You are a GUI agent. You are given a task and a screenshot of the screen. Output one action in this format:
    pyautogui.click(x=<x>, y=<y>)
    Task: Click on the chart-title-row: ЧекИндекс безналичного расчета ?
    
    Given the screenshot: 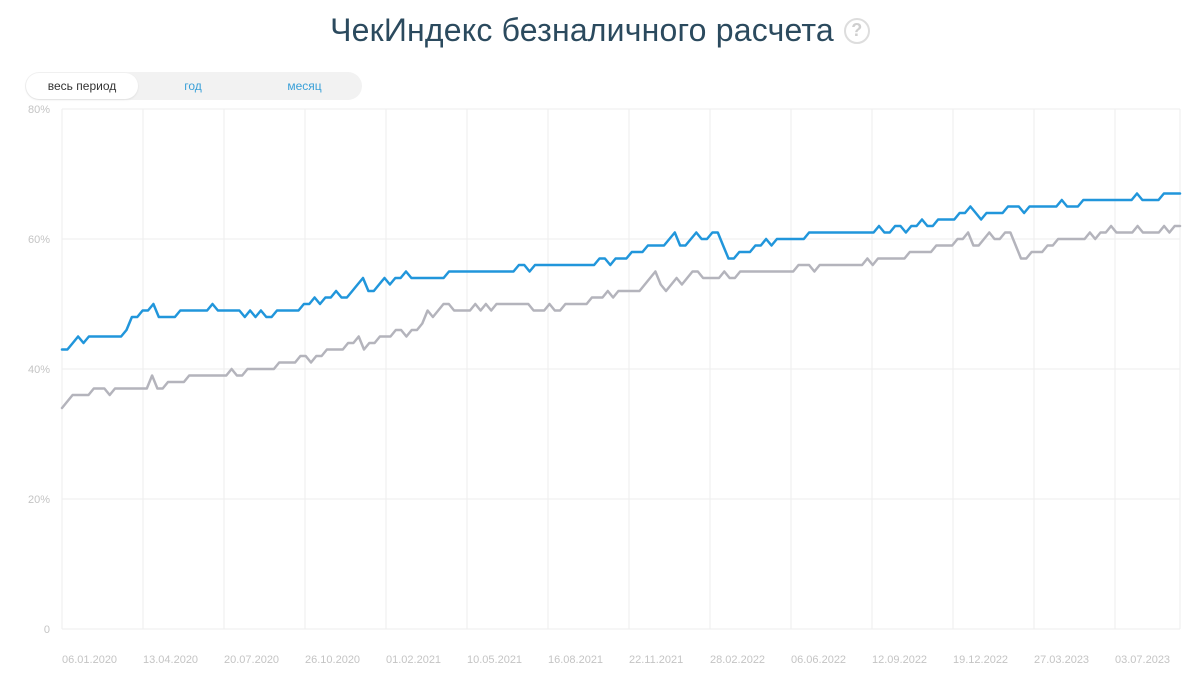 What is the action you would take?
    pyautogui.click(x=600, y=30)
    